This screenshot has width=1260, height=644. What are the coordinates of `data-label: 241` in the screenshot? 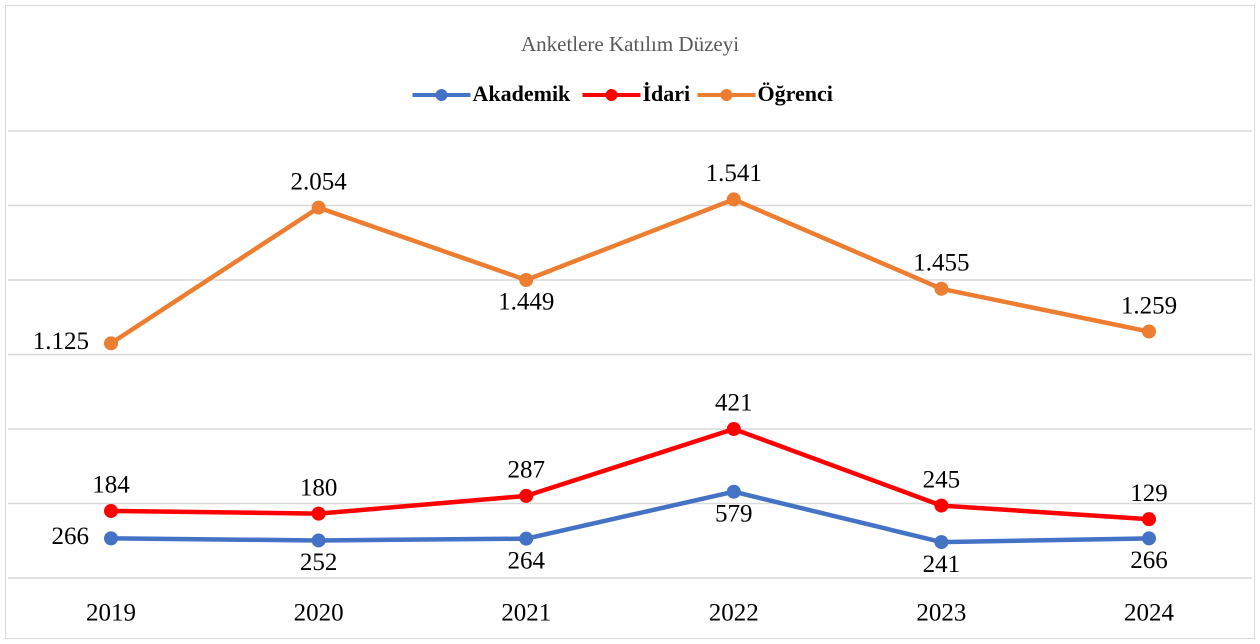 It's located at (942, 564).